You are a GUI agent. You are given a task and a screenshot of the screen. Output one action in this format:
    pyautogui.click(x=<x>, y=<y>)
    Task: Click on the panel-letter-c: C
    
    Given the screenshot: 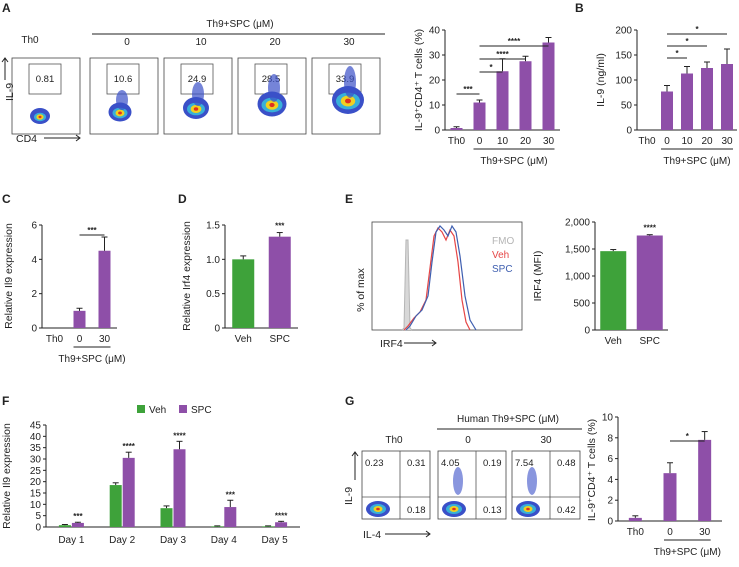 What is the action you would take?
    pyautogui.click(x=6, y=199)
    